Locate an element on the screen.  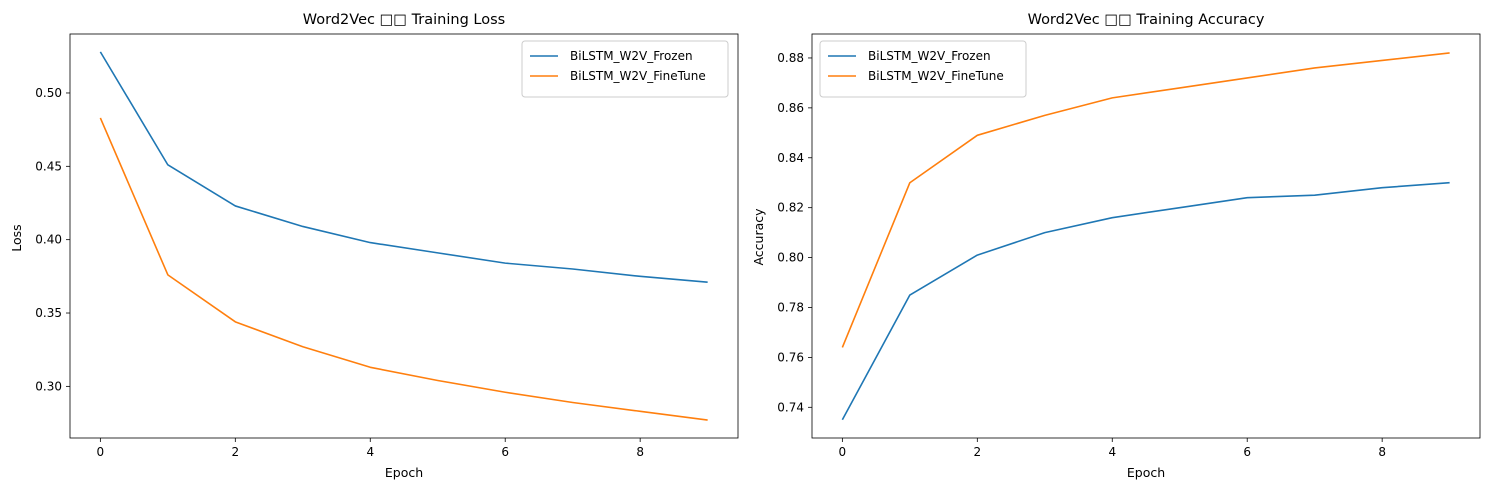
accuracy-legend: BiLSTM_W2V_Frozen BiLSTM_W2V_FineTune is located at coordinates (923, 69).